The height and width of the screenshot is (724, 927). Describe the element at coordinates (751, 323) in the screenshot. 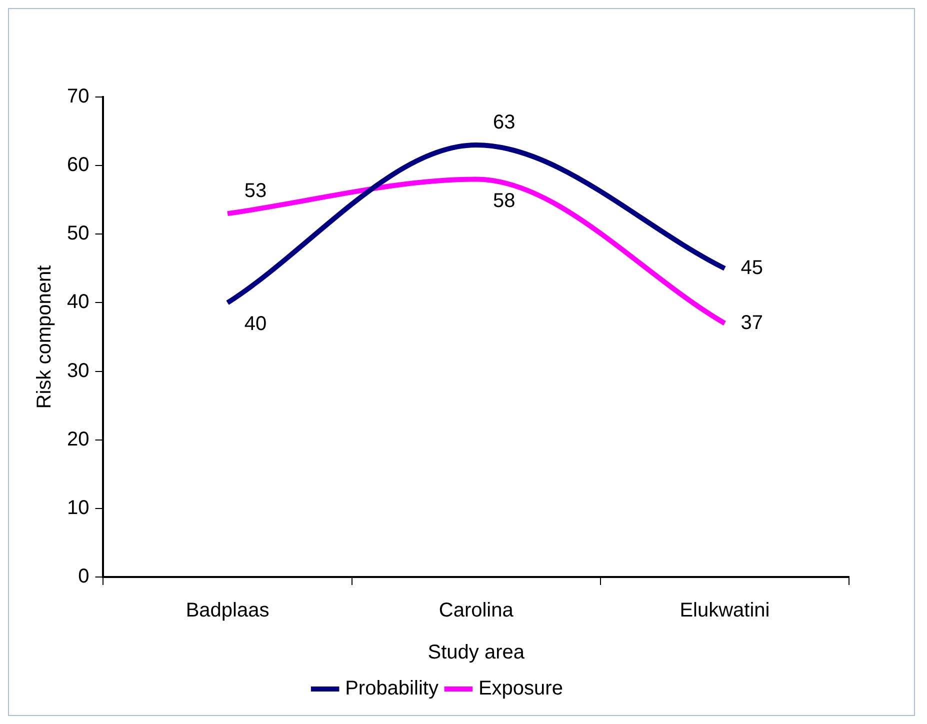

I see `data-label: 37` at that location.